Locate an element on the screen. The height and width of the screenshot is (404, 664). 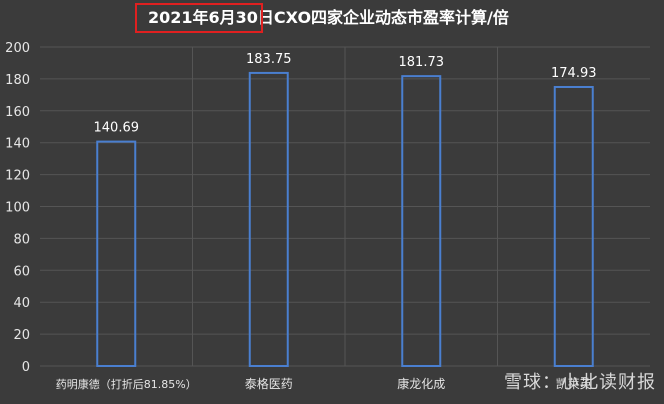
x-tick-label-1: 泰格医药 is located at coordinates (269, 383).